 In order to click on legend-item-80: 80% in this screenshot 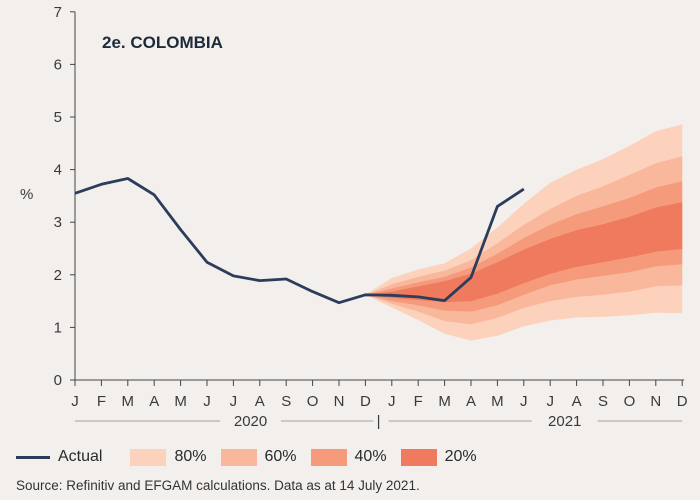, I will do `click(168, 457)`.